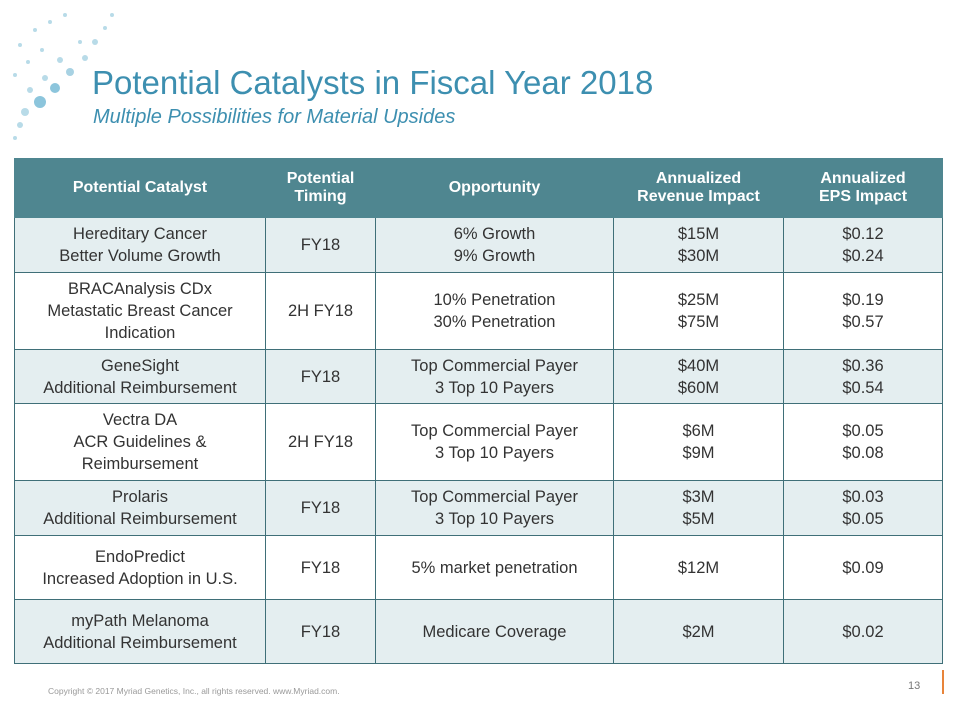 The width and height of the screenshot is (960, 720). I want to click on cell-line: 2H FY18, so click(320, 311).